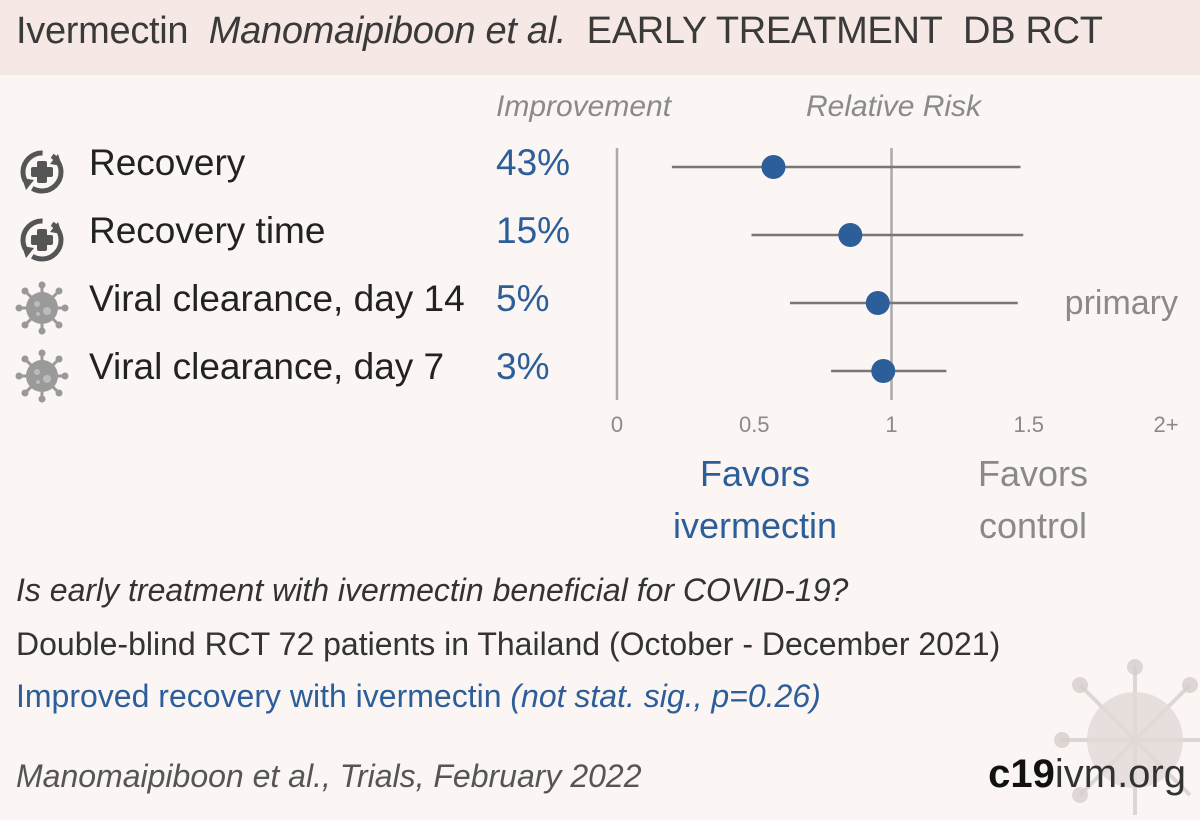 This screenshot has width=1200, height=820. Describe the element at coordinates (533, 230) in the screenshot. I see `improvement-value: 15%` at that location.